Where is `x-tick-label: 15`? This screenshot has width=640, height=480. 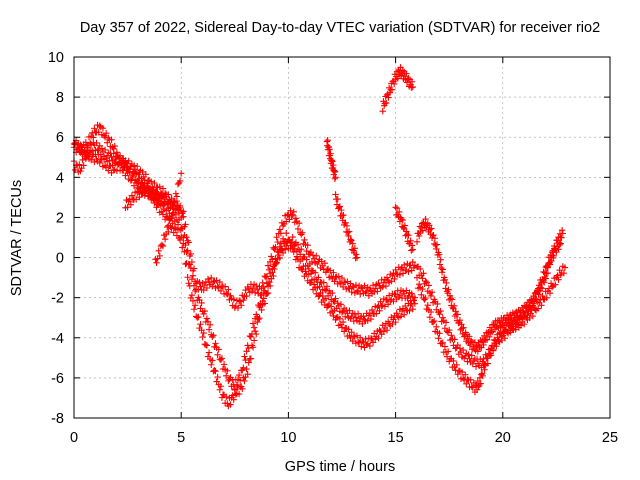 x-tick-label: 15 is located at coordinates (396, 438).